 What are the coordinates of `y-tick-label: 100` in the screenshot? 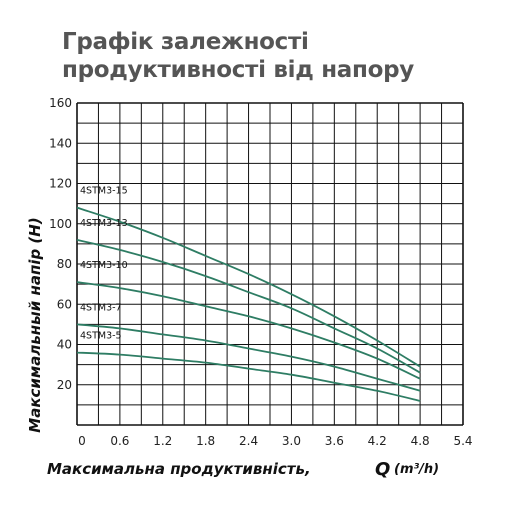 It's located at (60, 224).